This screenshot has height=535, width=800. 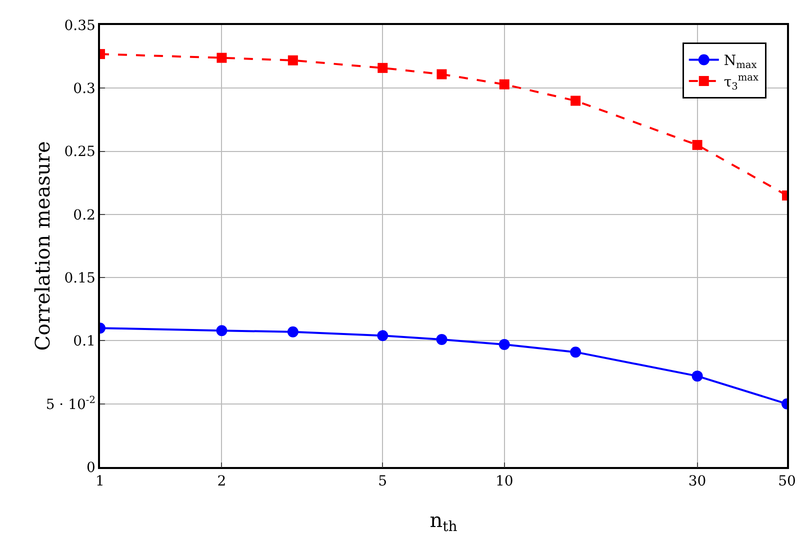 I want to click on y-tick-label: 0.35, so click(x=80, y=26).